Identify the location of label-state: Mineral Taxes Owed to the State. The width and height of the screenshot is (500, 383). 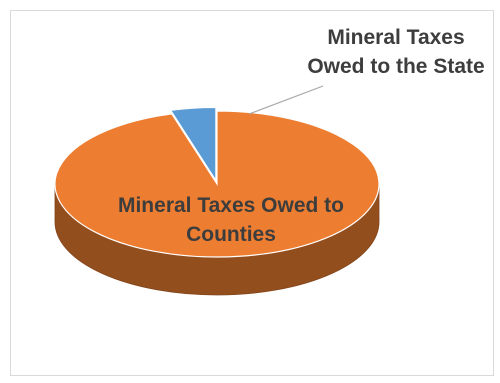
(396, 52).